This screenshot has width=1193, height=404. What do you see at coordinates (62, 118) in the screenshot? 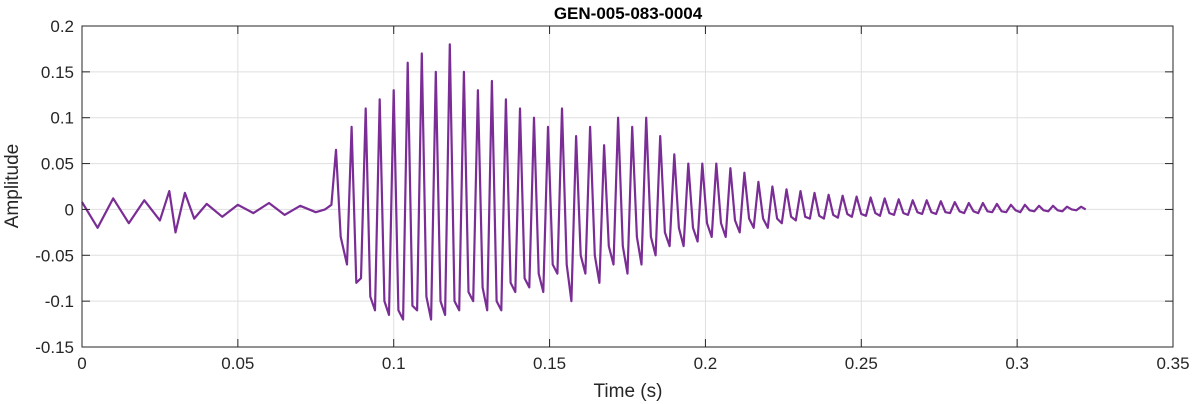
I see `y-tick-label: 0.1` at bounding box center [62, 118].